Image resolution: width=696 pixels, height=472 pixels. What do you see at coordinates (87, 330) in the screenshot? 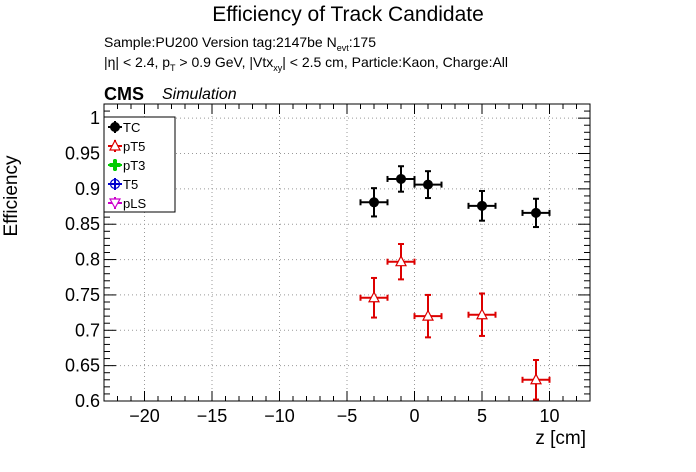
I see `y-tick-label: 0.7` at bounding box center [87, 330].